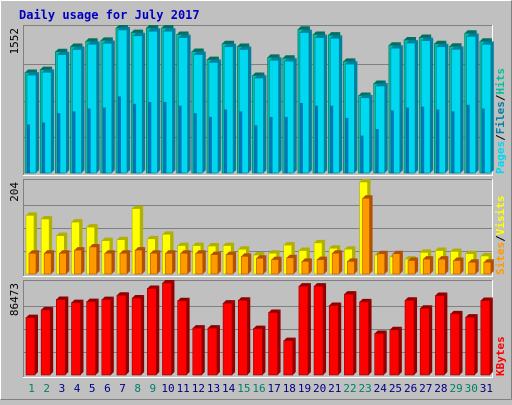  Describe the element at coordinates (349, 388) in the screenshot. I see `day-label: 22` at that location.